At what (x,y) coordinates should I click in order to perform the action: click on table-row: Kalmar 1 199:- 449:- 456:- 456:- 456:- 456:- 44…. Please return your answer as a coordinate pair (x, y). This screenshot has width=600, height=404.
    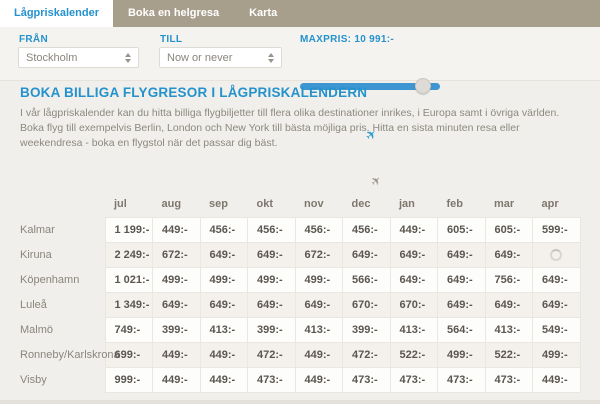
    Looking at the image, I should click on (300, 230).